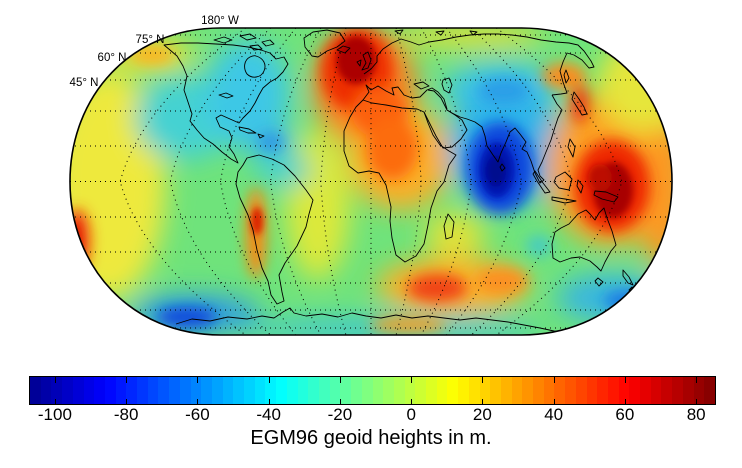 The width and height of the screenshot is (742, 468). Describe the element at coordinates (75, 243) in the screenshot. I see `anomaly-left-edge-red-core` at that location.